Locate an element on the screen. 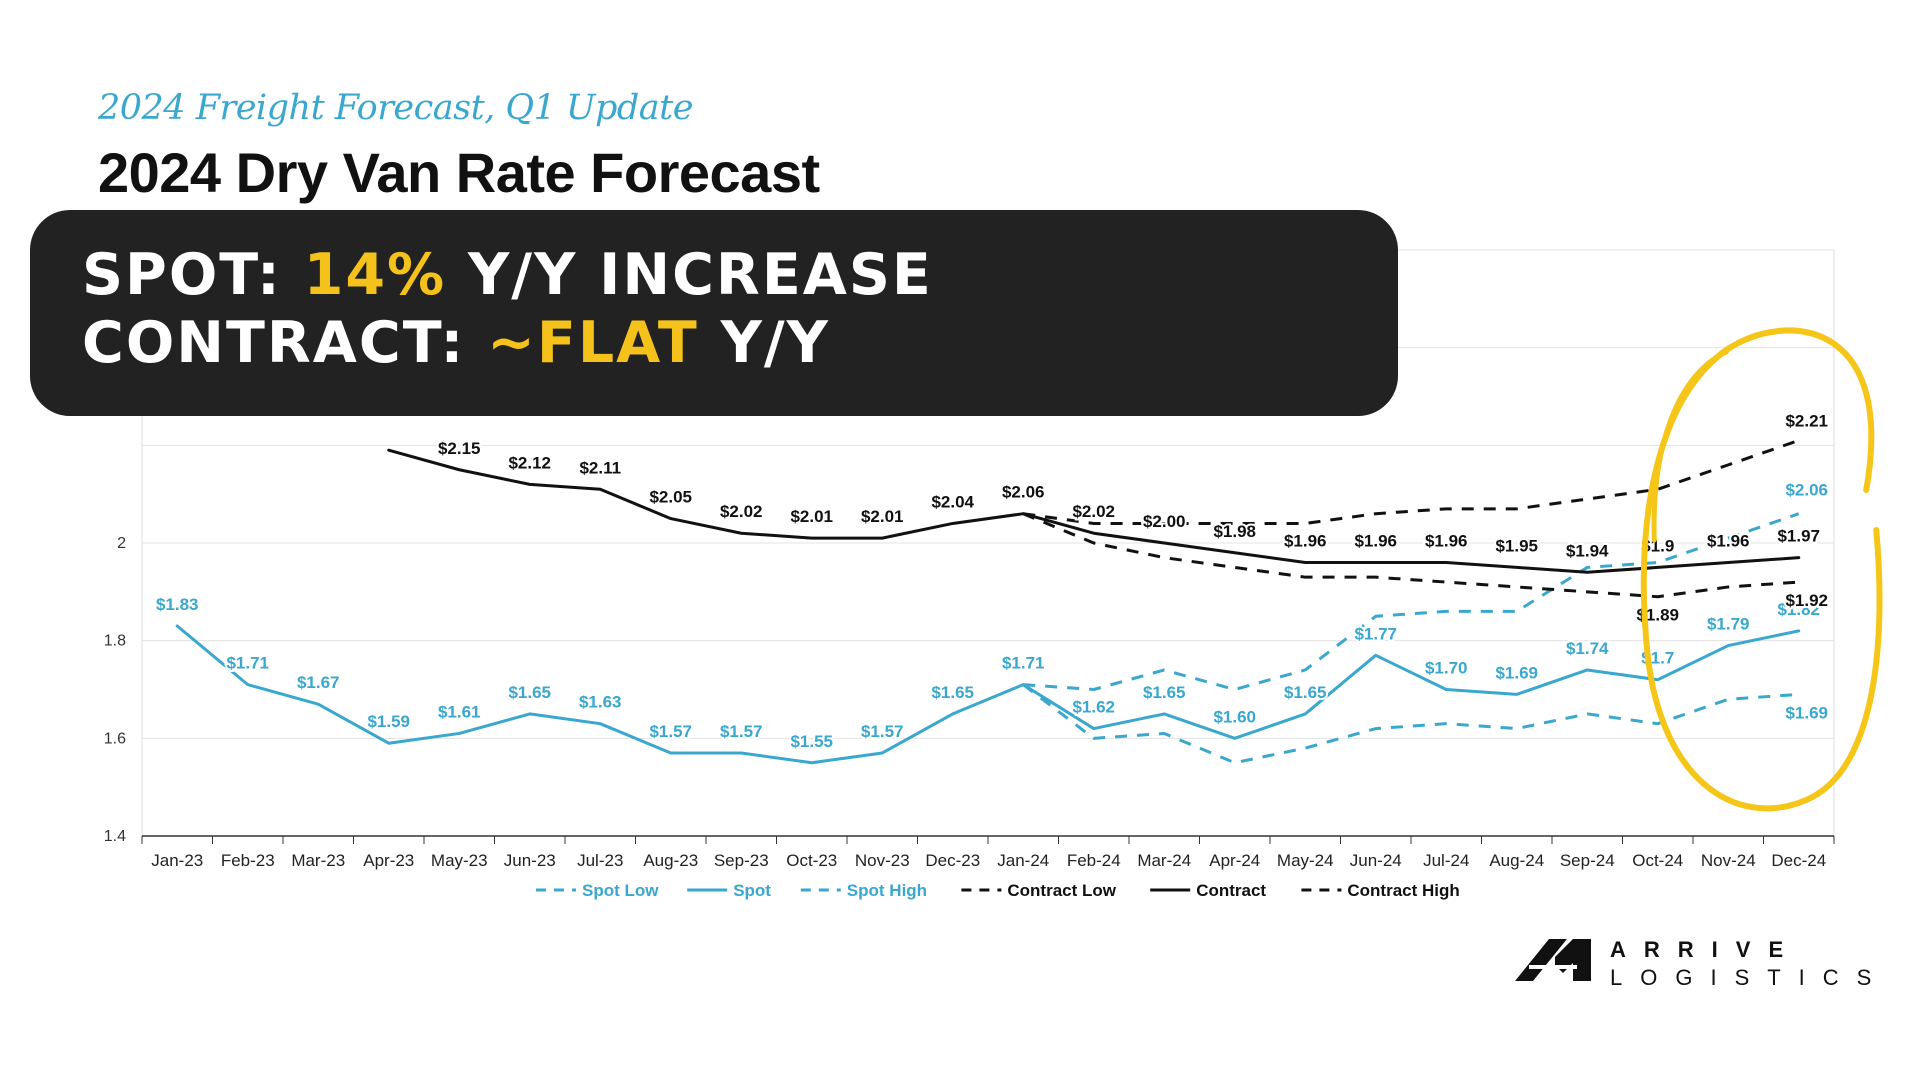  spot-data-label: $1.70 is located at coordinates (1446, 668).